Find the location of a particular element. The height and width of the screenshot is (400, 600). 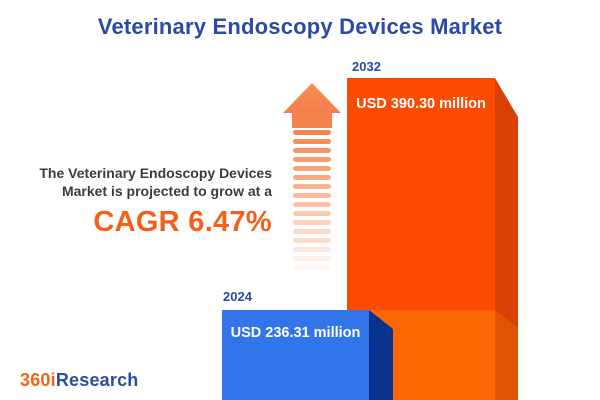

bar-2024-front-face is located at coordinates (295, 355).